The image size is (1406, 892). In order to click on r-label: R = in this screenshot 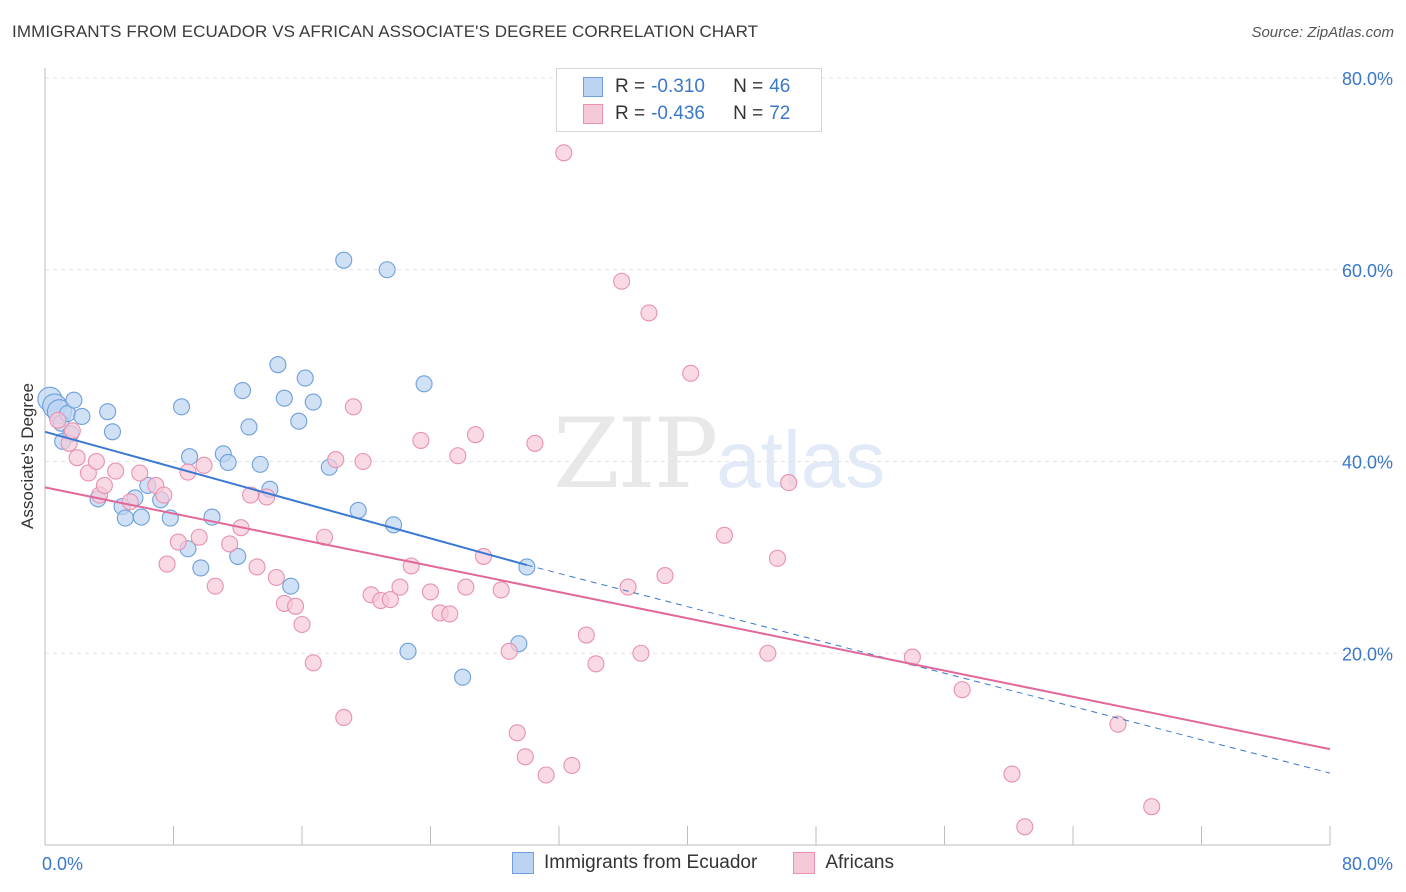, I will do `click(630, 86)`.